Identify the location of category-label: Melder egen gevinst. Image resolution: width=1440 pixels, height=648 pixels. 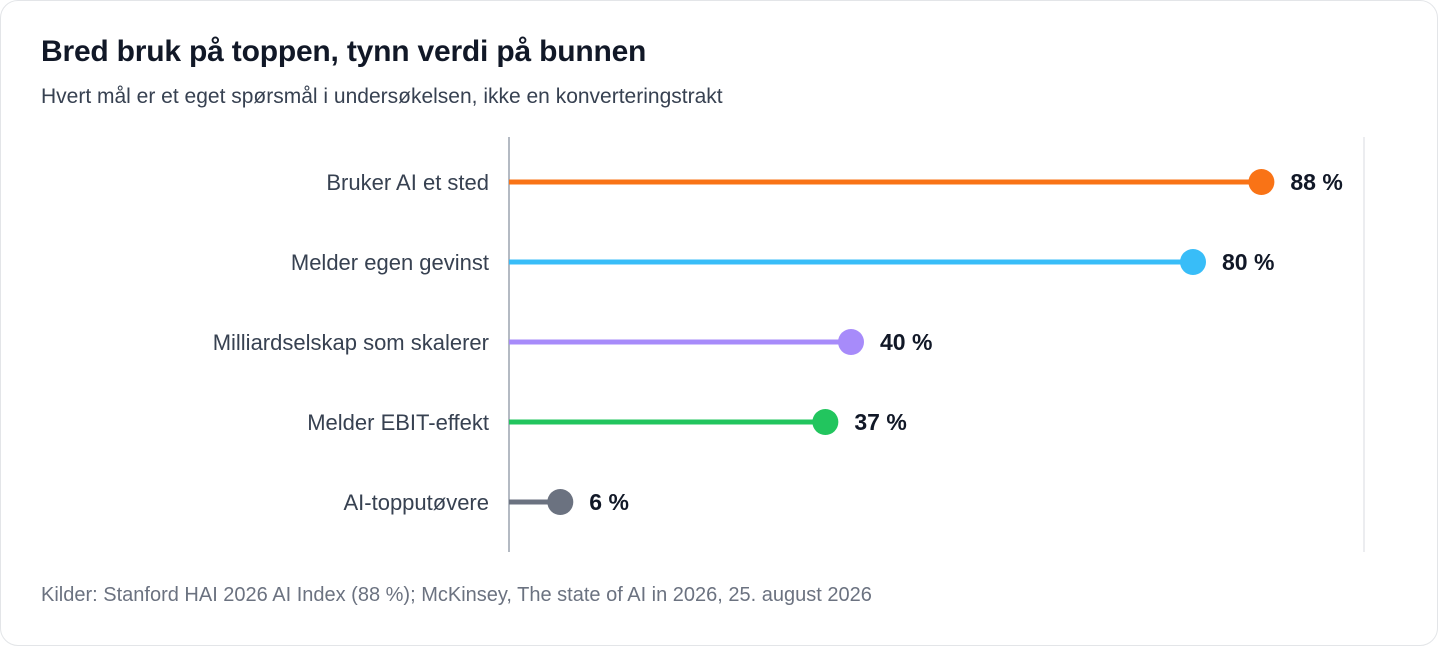
(390, 262).